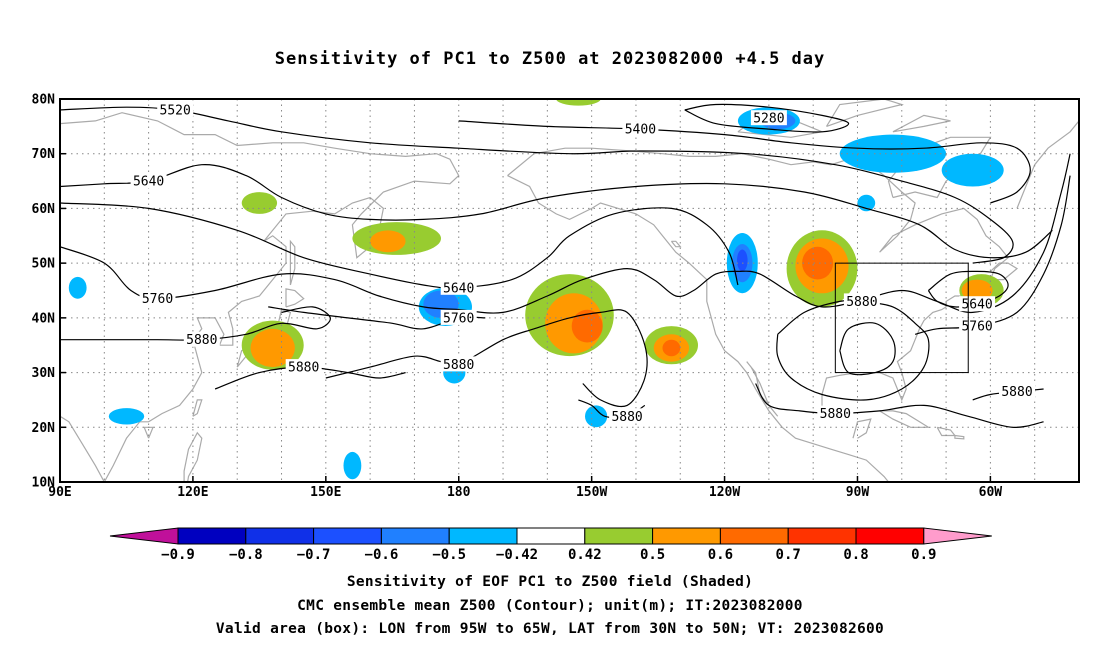 Image resolution: width=1100 pixels, height=650 pixels. I want to click on colorbar-label: −0.8, so click(246, 555).